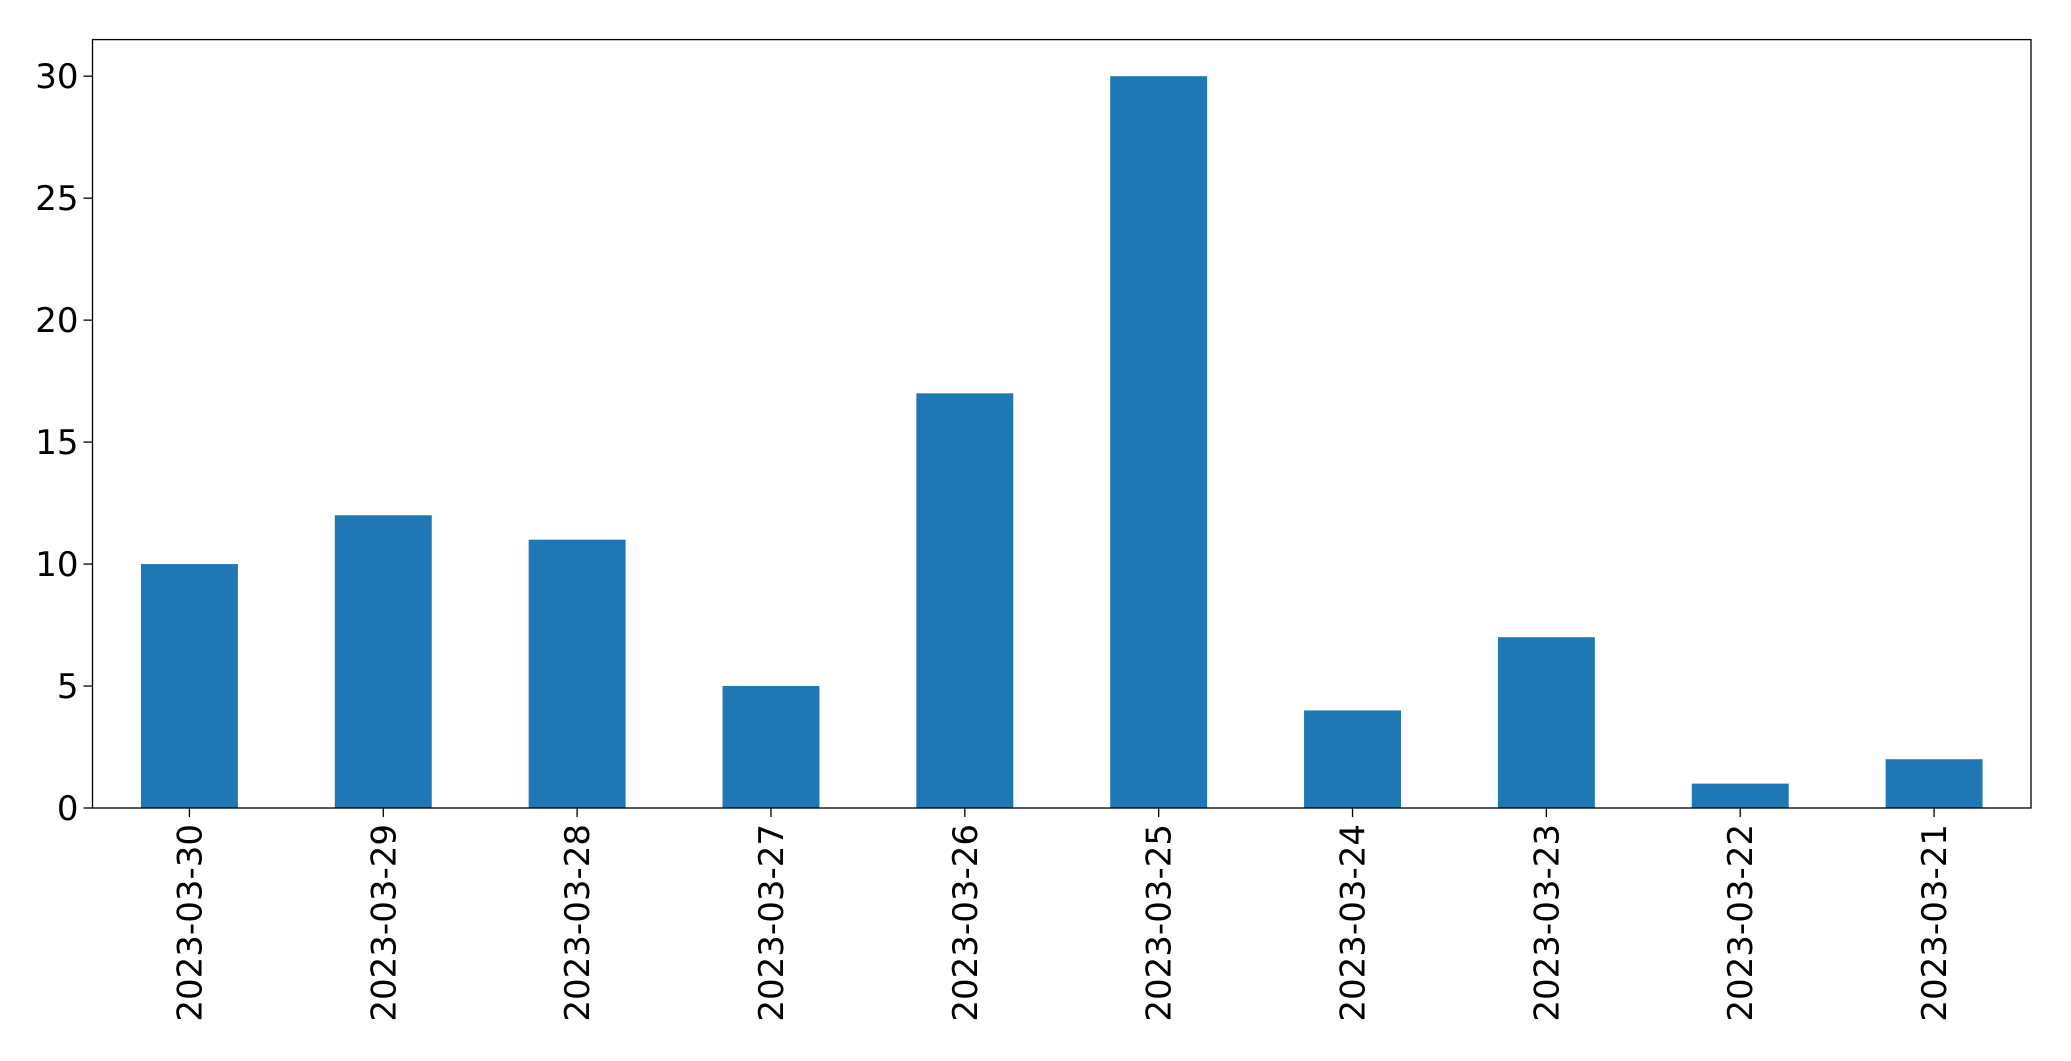  I want to click on x-tick-label: 2023-03-27, so click(772, 923).